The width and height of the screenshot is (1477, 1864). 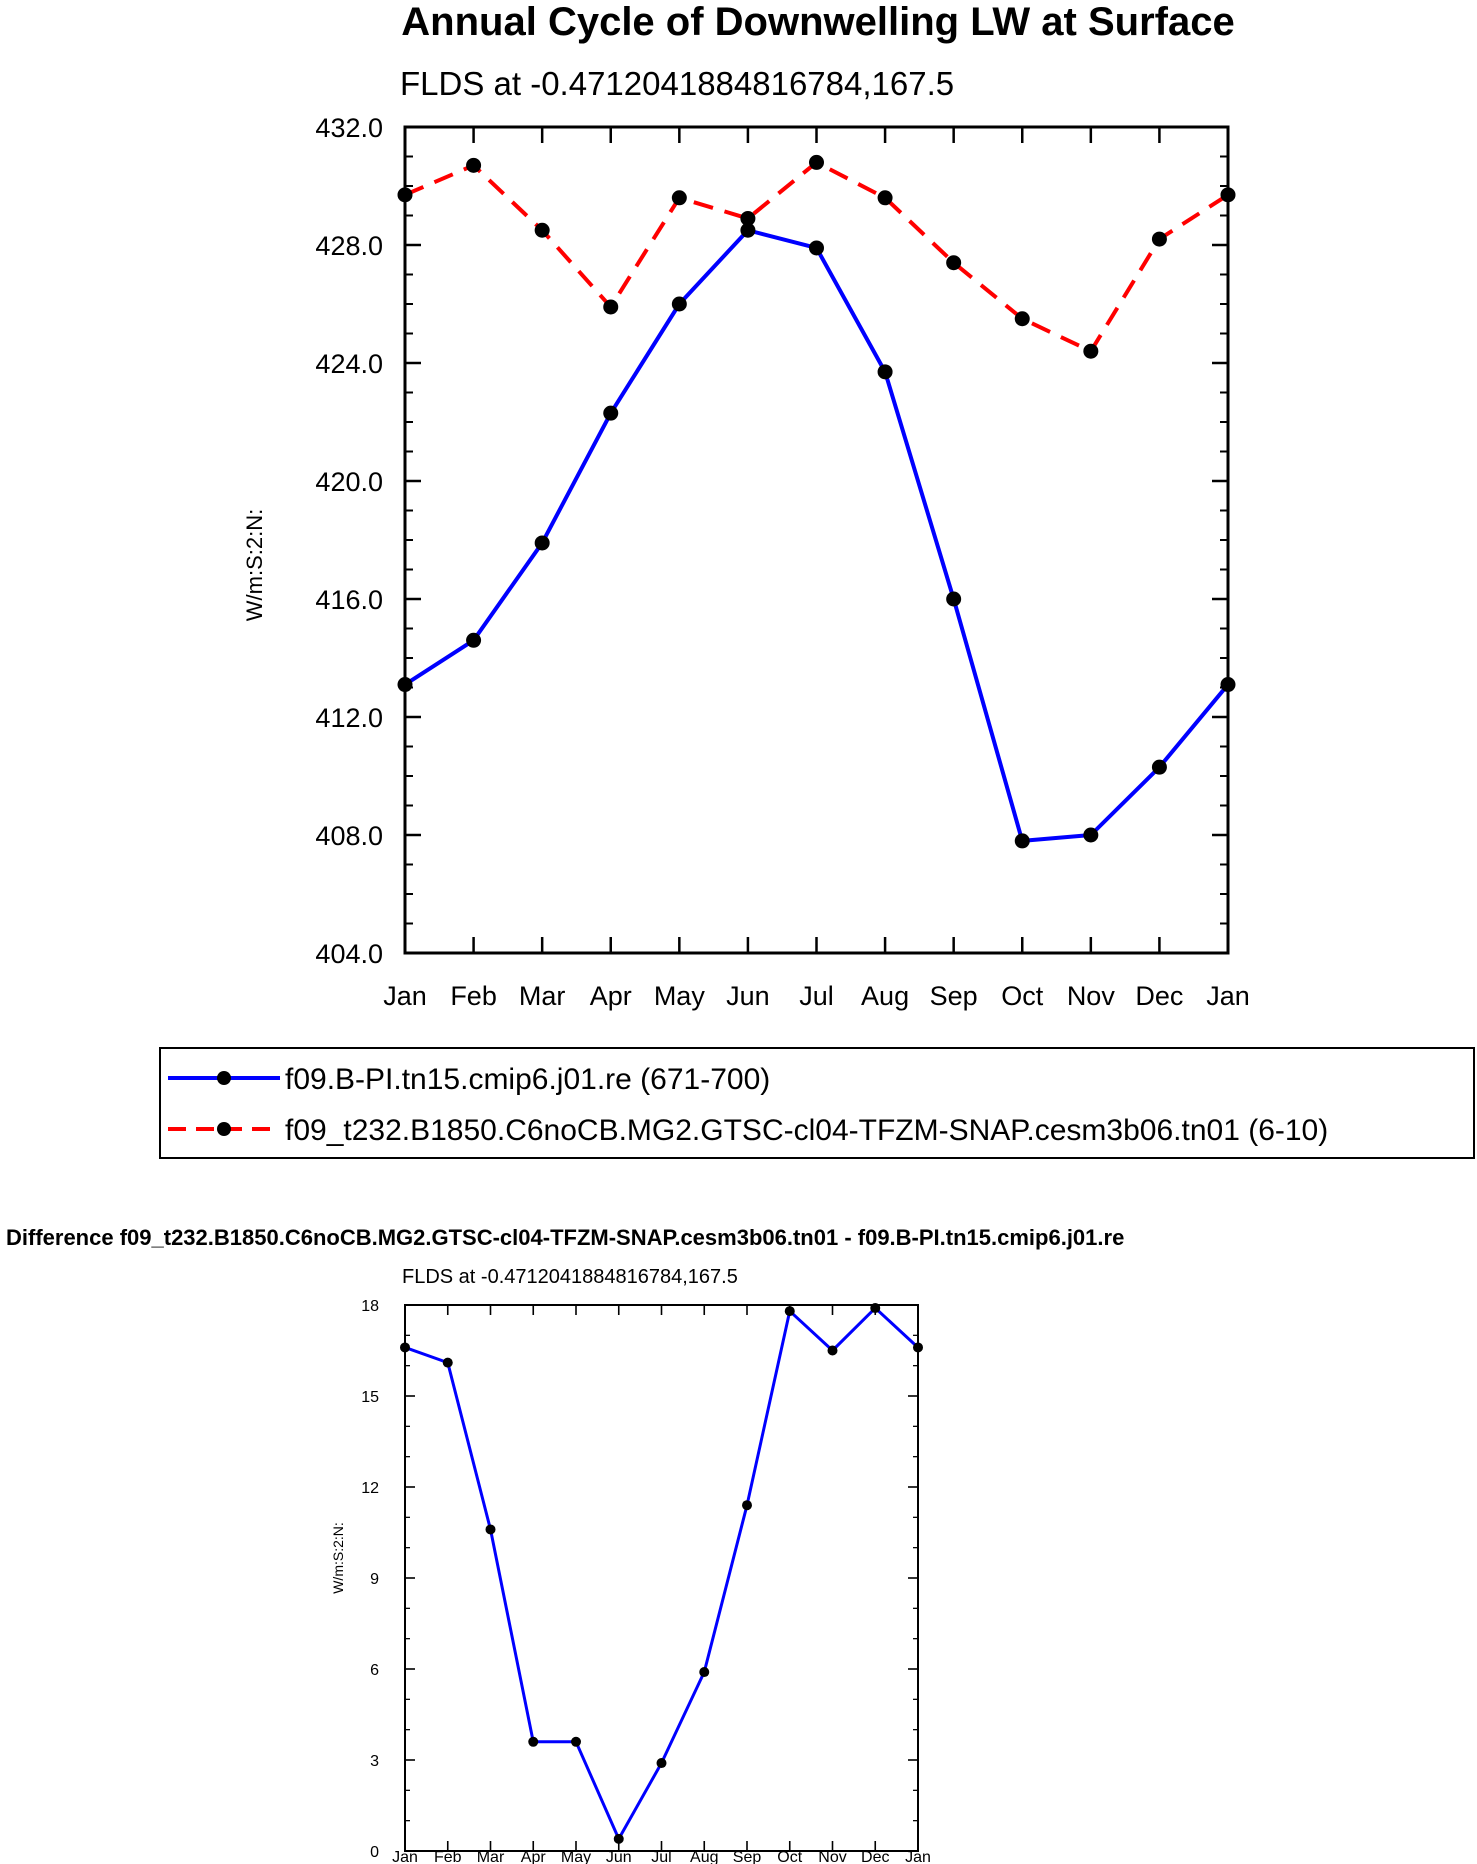 I want to click on y-tick-label: 9, so click(x=374, y=1579).